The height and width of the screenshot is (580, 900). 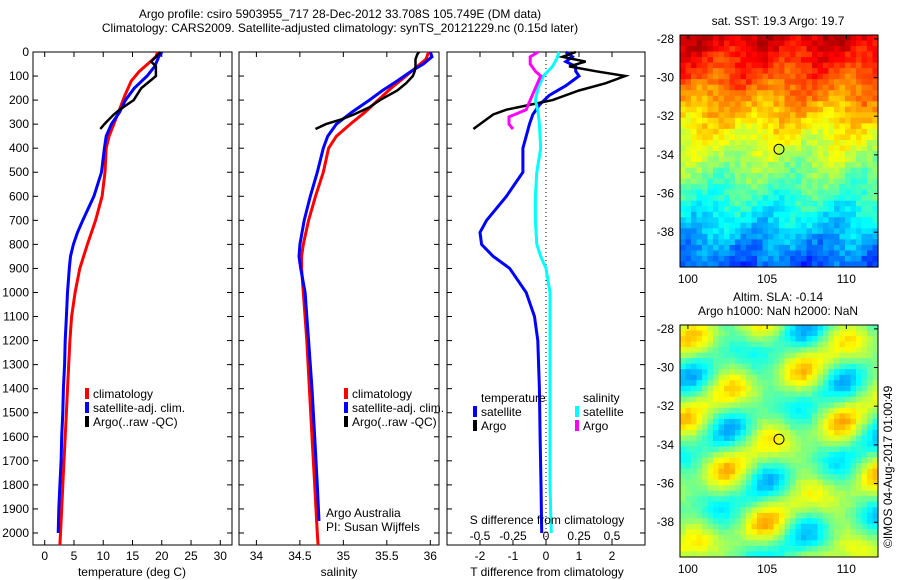 I want to click on x-tick-label: 34.5, so click(x=300, y=556).